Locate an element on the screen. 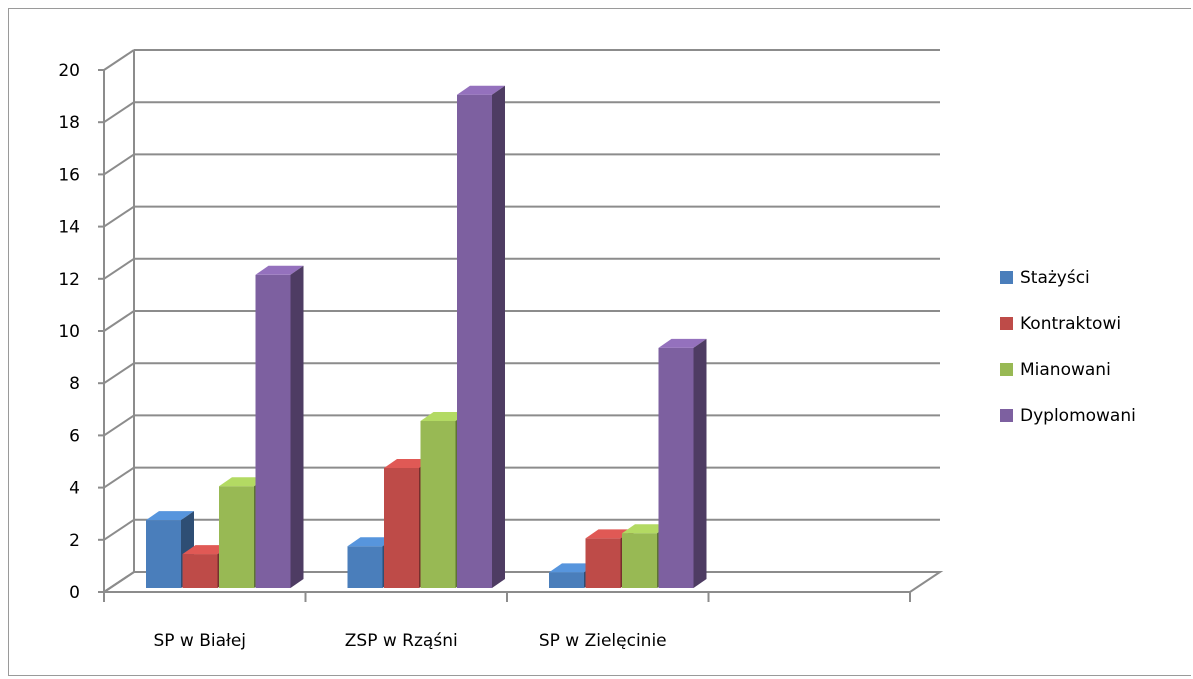  y-tick-label: 0 is located at coordinates (74, 593).